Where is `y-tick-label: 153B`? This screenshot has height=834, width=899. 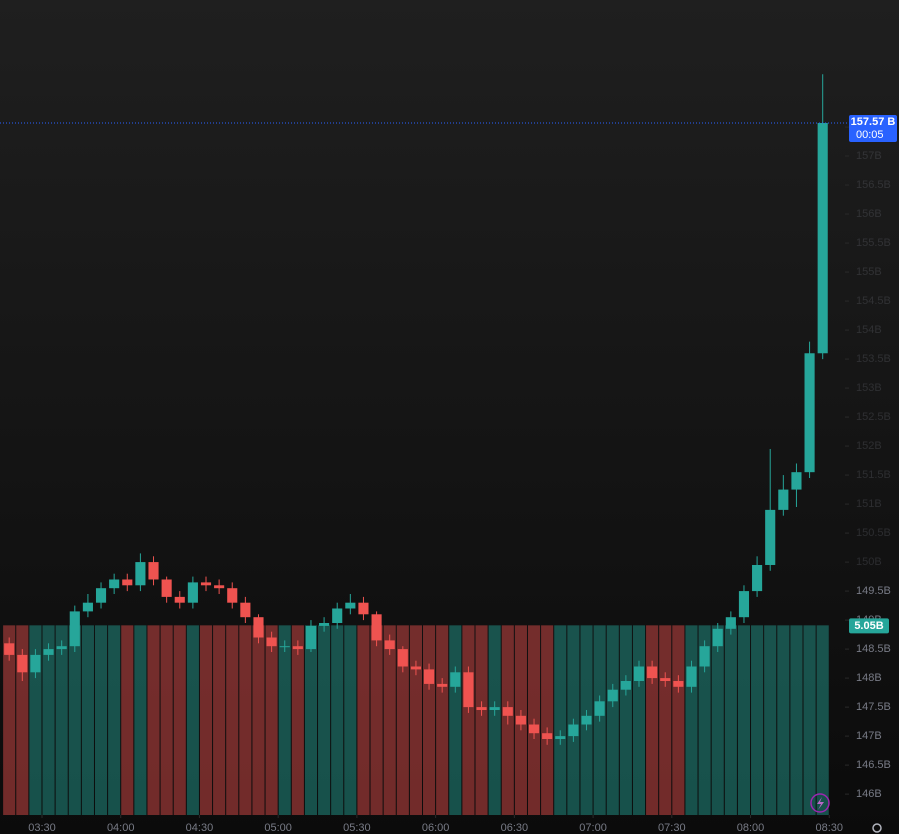
y-tick-label: 153B is located at coordinates (869, 388).